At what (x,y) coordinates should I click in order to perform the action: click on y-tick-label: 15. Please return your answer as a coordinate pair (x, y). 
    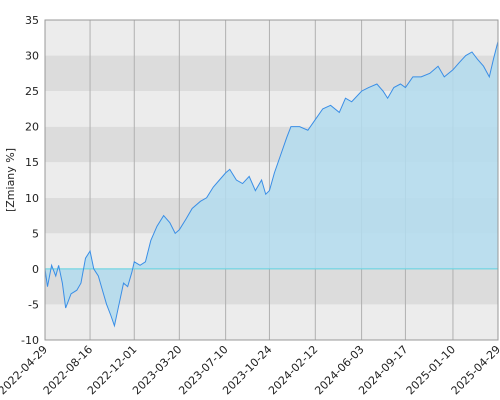
    Looking at the image, I should click on (32, 162).